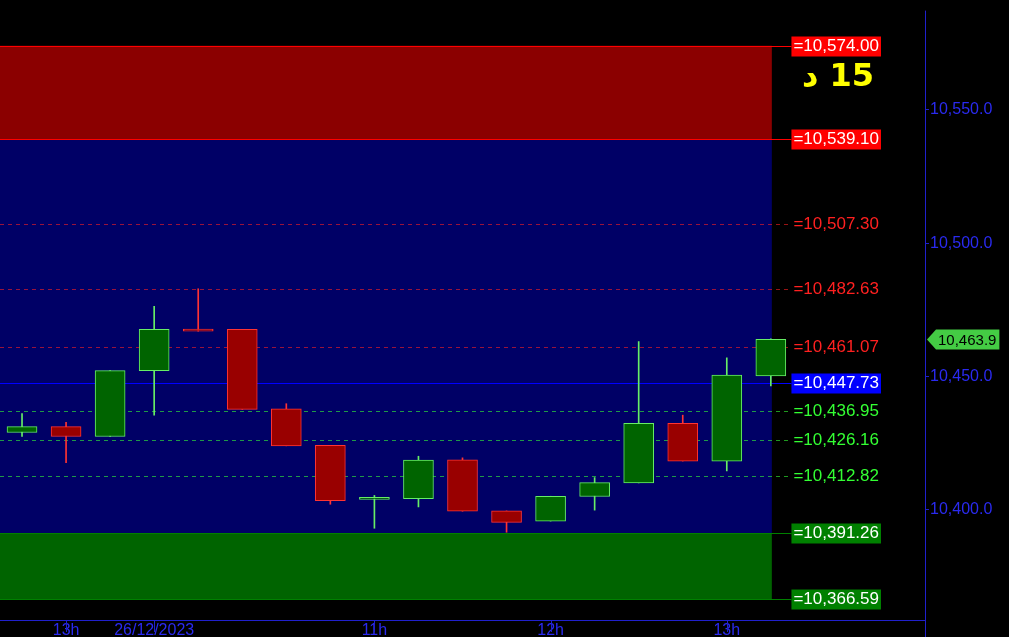  I want to click on ref-line-label: =10,366.59, so click(836, 599).